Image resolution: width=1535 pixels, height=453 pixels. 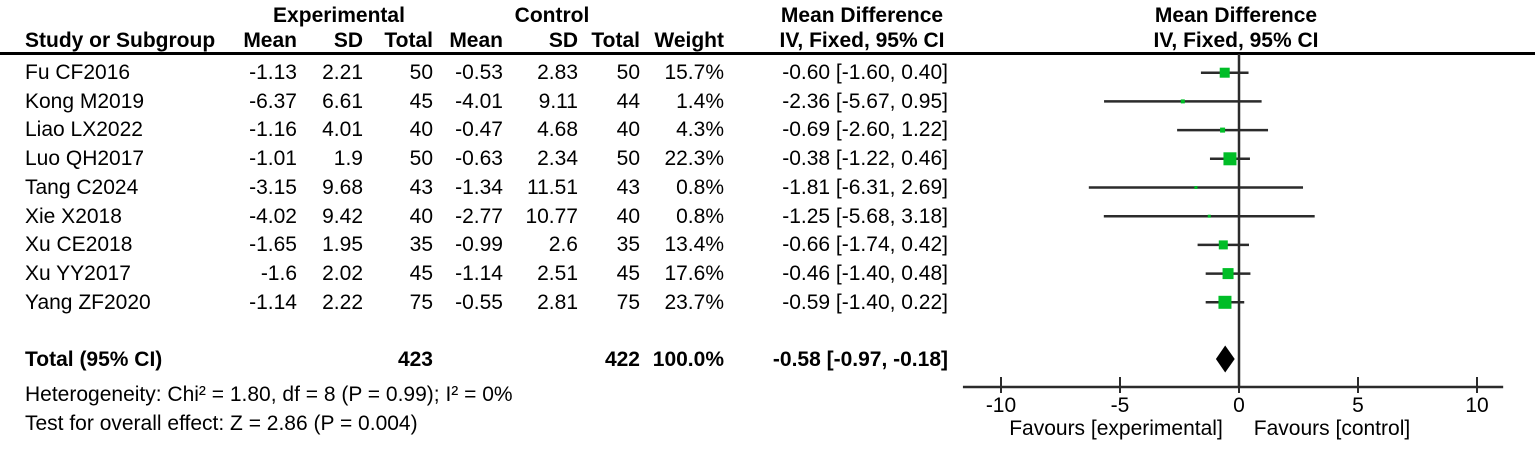 What do you see at coordinates (85, 101) in the screenshot?
I see `study-name: Kong M2019` at bounding box center [85, 101].